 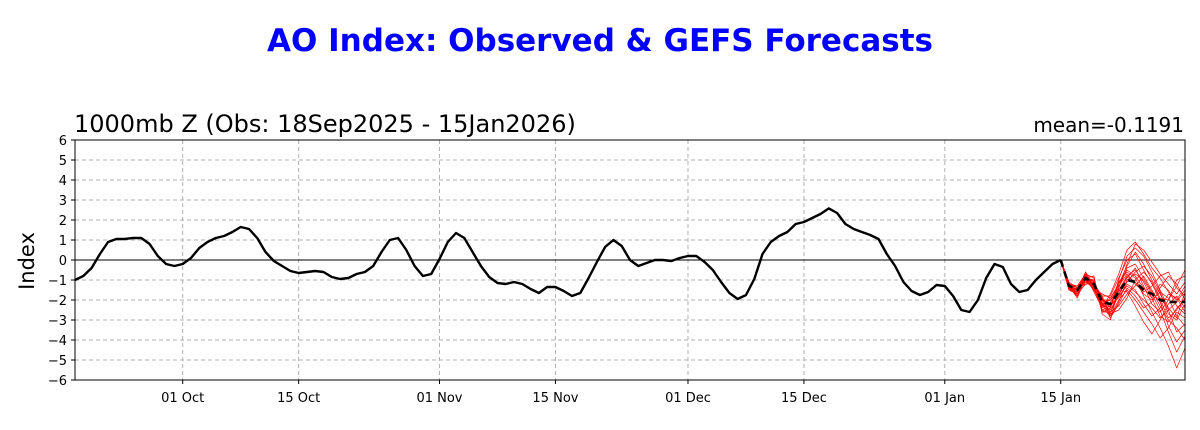 I want to click on y-tick-label: −3, so click(x=57, y=321).